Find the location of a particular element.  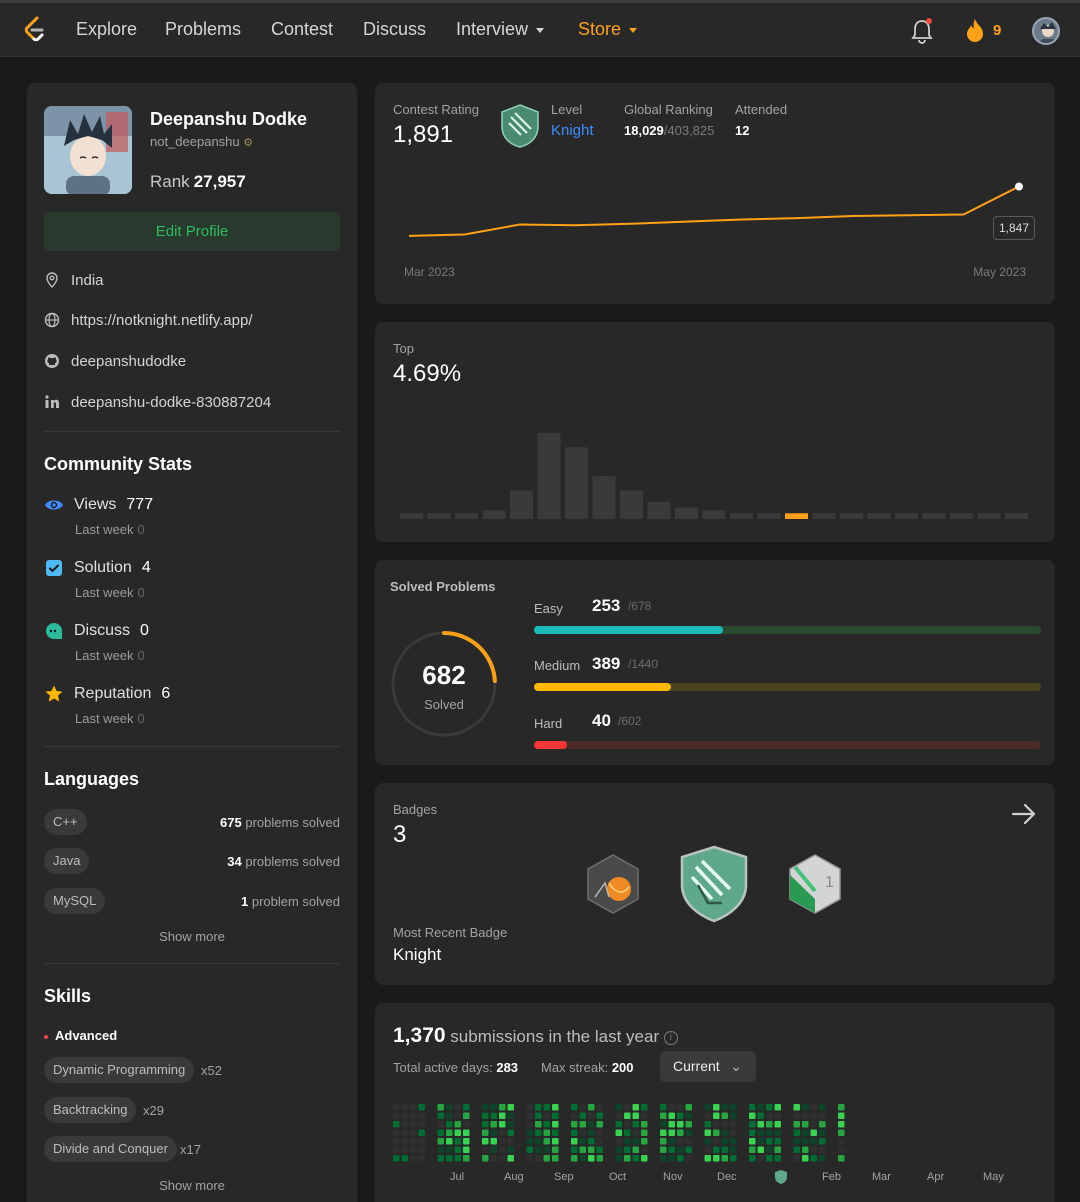

nav-interview: Interview is located at coordinates (500, 29).